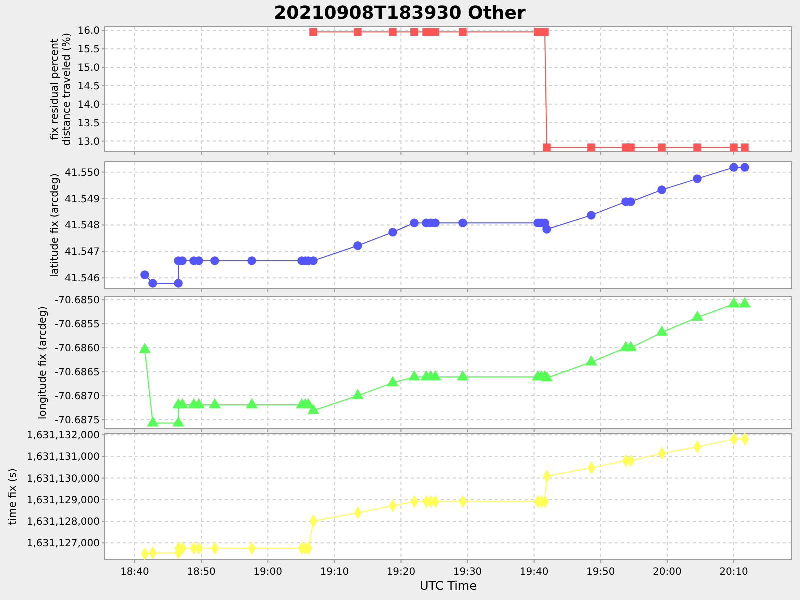 Image resolution: width=800 pixels, height=600 pixels. What do you see at coordinates (55, 225) in the screenshot?
I see `y-axis-title: latitude fix (arcdeg)` at bounding box center [55, 225].